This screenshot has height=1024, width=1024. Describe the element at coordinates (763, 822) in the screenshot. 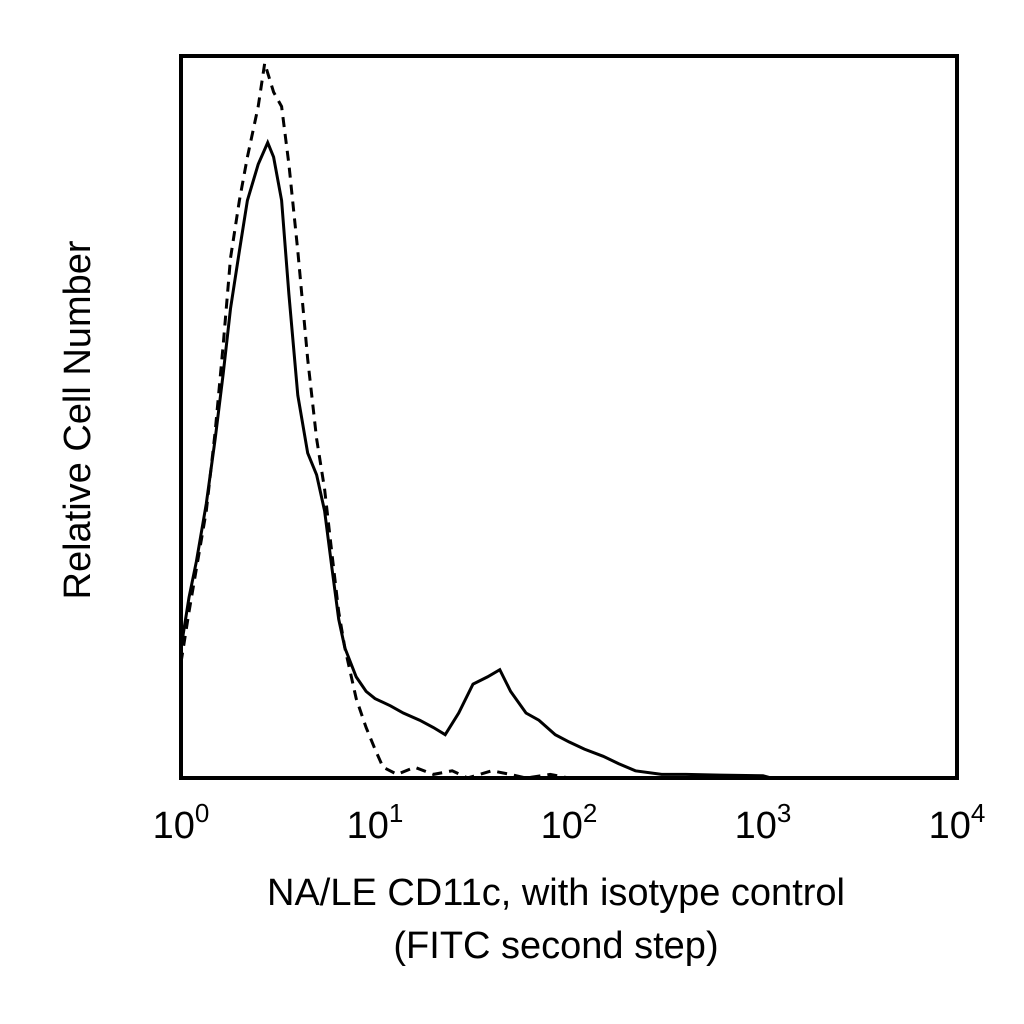

I see `x-tick-label: 10³` at that location.